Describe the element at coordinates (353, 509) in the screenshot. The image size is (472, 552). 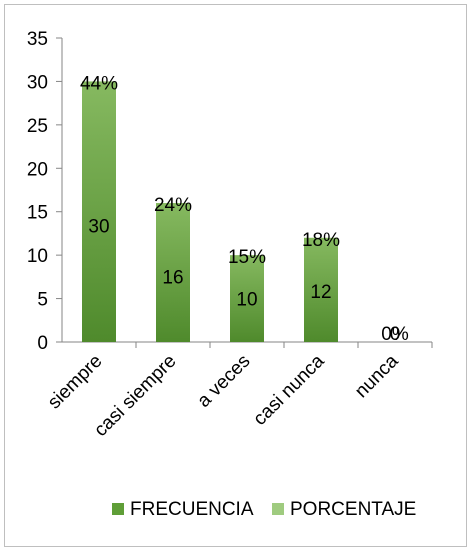
I see `legend-label: PORCENTAJE` at that location.